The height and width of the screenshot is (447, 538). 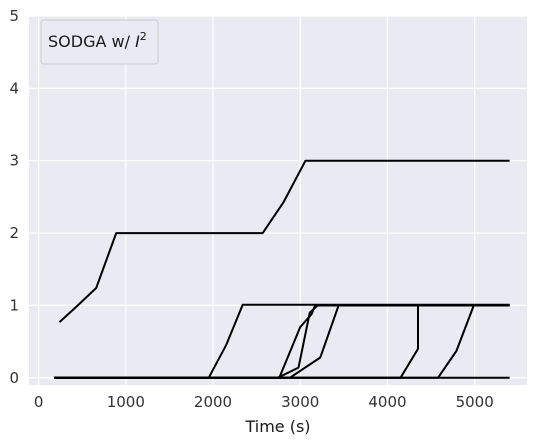 I want to click on legend: SODGA w/ I2, so click(x=99, y=42).